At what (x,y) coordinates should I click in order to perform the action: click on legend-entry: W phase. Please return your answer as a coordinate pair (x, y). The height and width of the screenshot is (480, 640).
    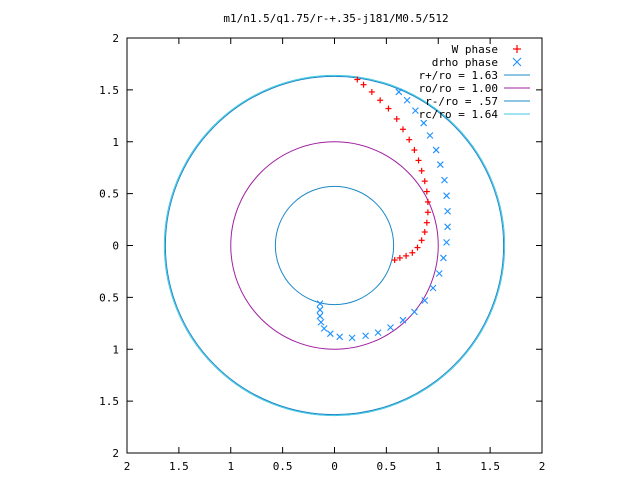
    Looking at the image, I should click on (486, 49).